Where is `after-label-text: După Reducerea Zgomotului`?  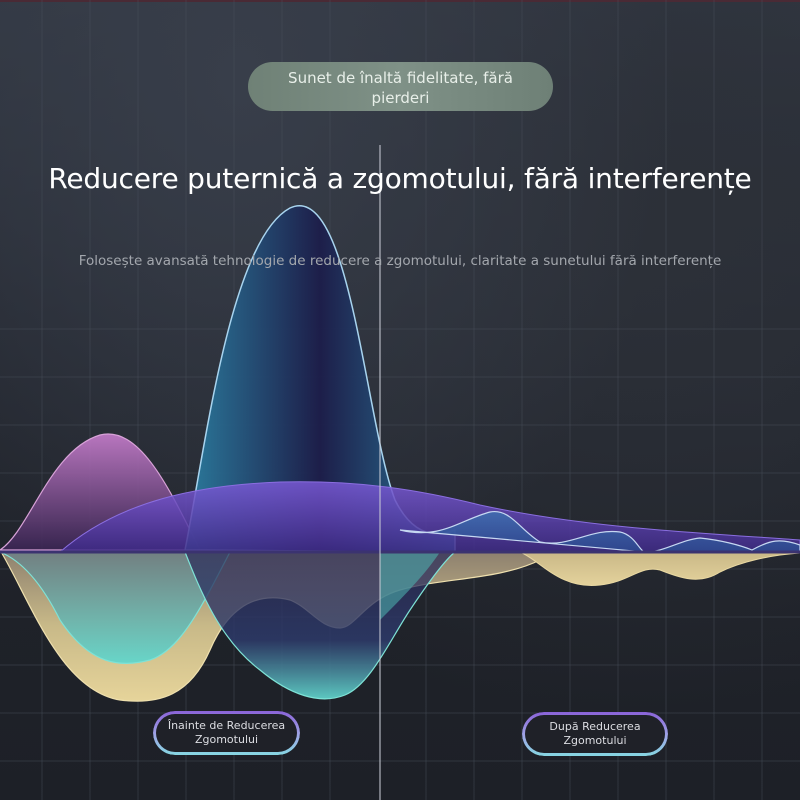
after-label-text: După Reducerea Zgomotului is located at coordinates (595, 733).